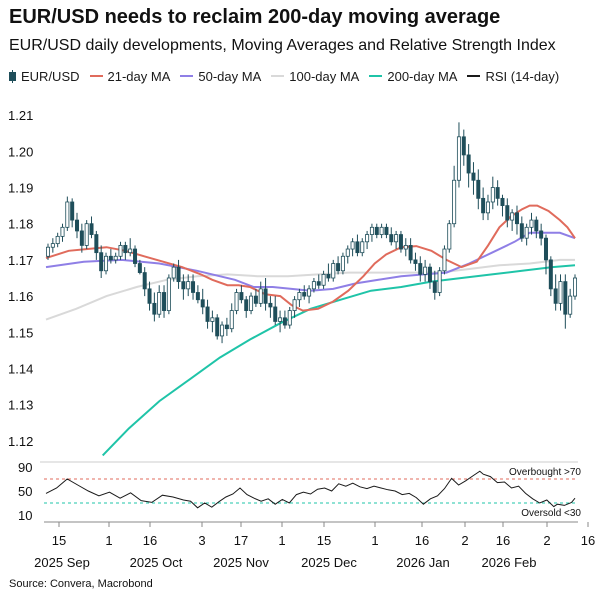  What do you see at coordinates (20, 441) in the screenshot?
I see `y-tick-label: 1.12` at bounding box center [20, 441].